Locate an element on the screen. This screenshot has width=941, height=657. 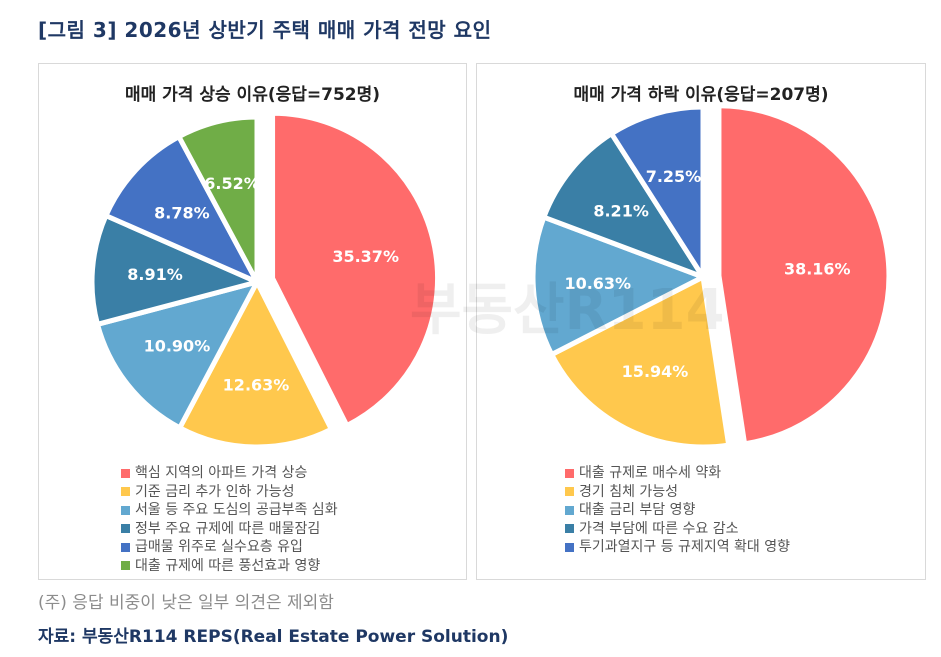
pie-data-label: 15.94% is located at coordinates (655, 371).